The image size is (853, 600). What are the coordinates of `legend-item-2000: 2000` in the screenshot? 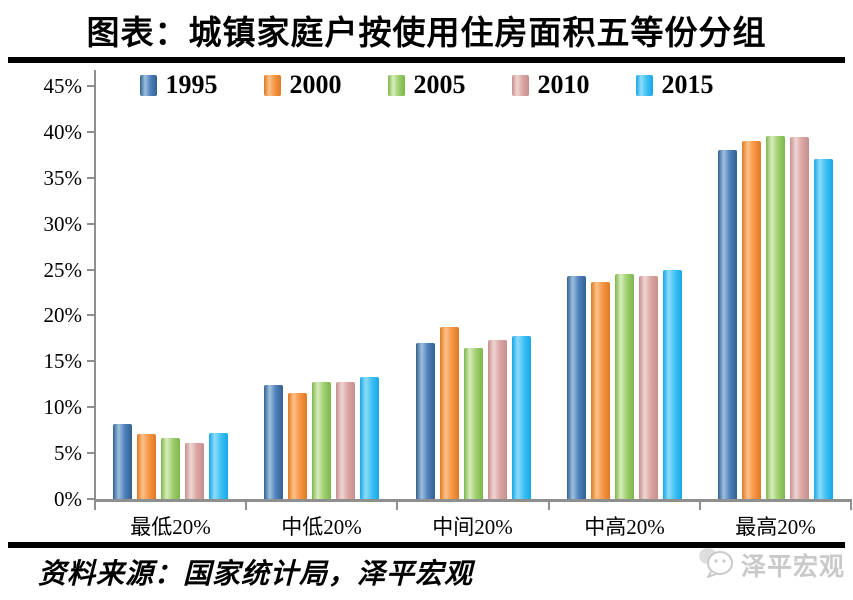 It's located at (302, 85).